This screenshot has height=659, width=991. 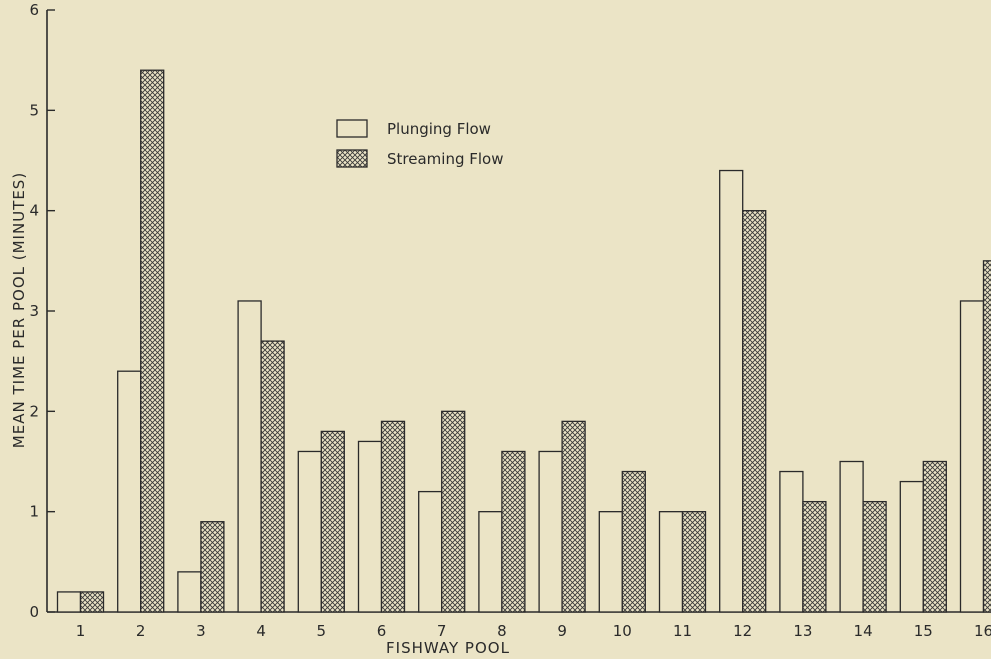 I want to click on x-tick-label: 10, so click(x=622, y=631).